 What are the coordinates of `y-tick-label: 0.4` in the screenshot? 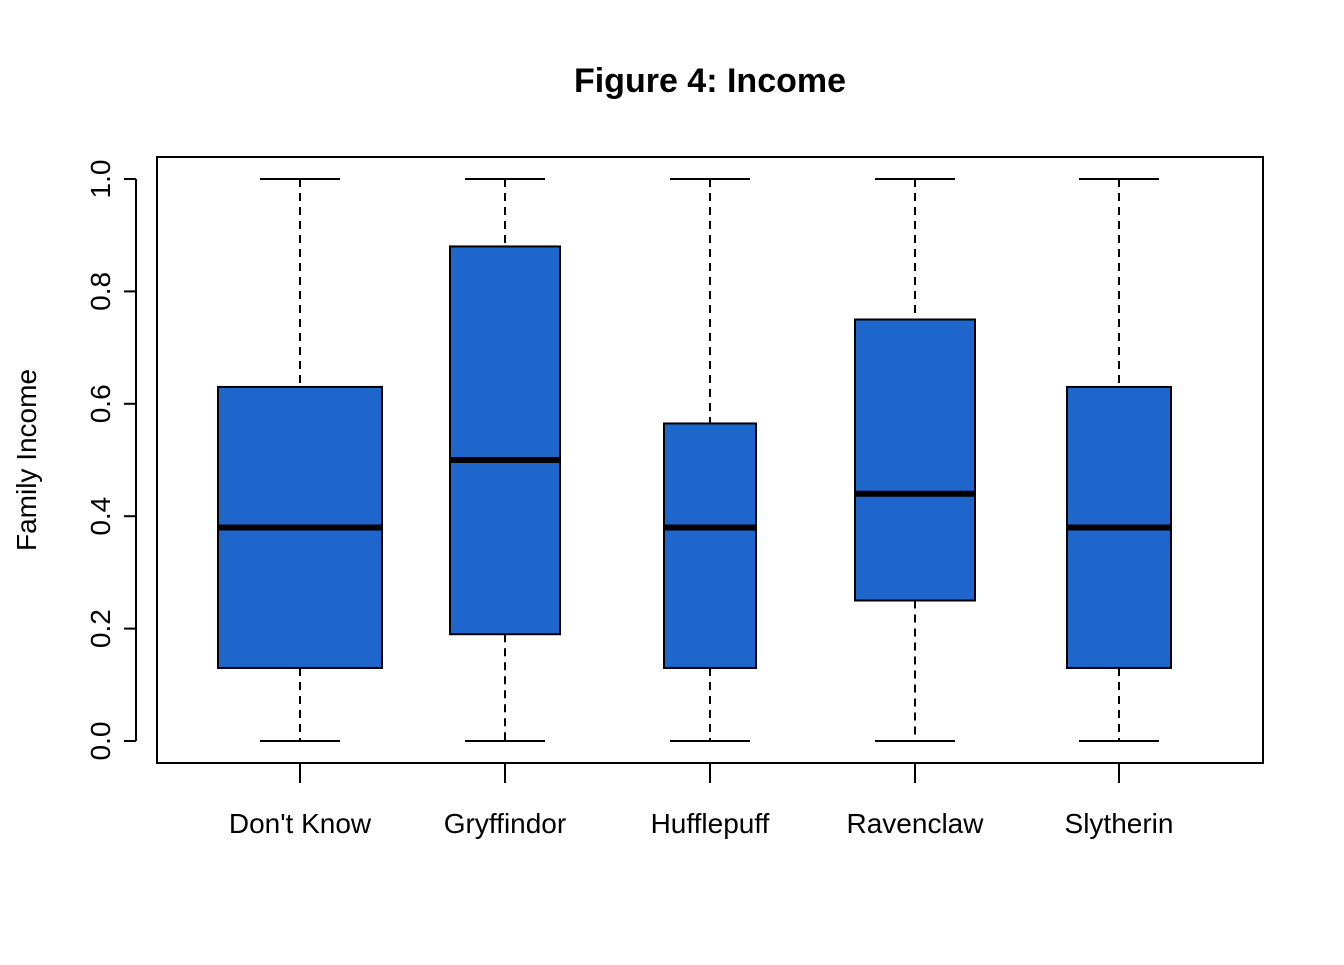 It's located at (100, 516).